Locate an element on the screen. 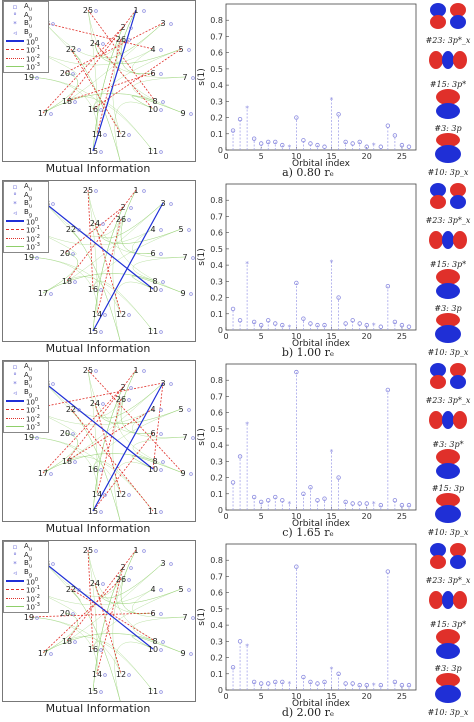 The image size is (474, 722). legend-line-symbol is located at coordinates (15, 58).